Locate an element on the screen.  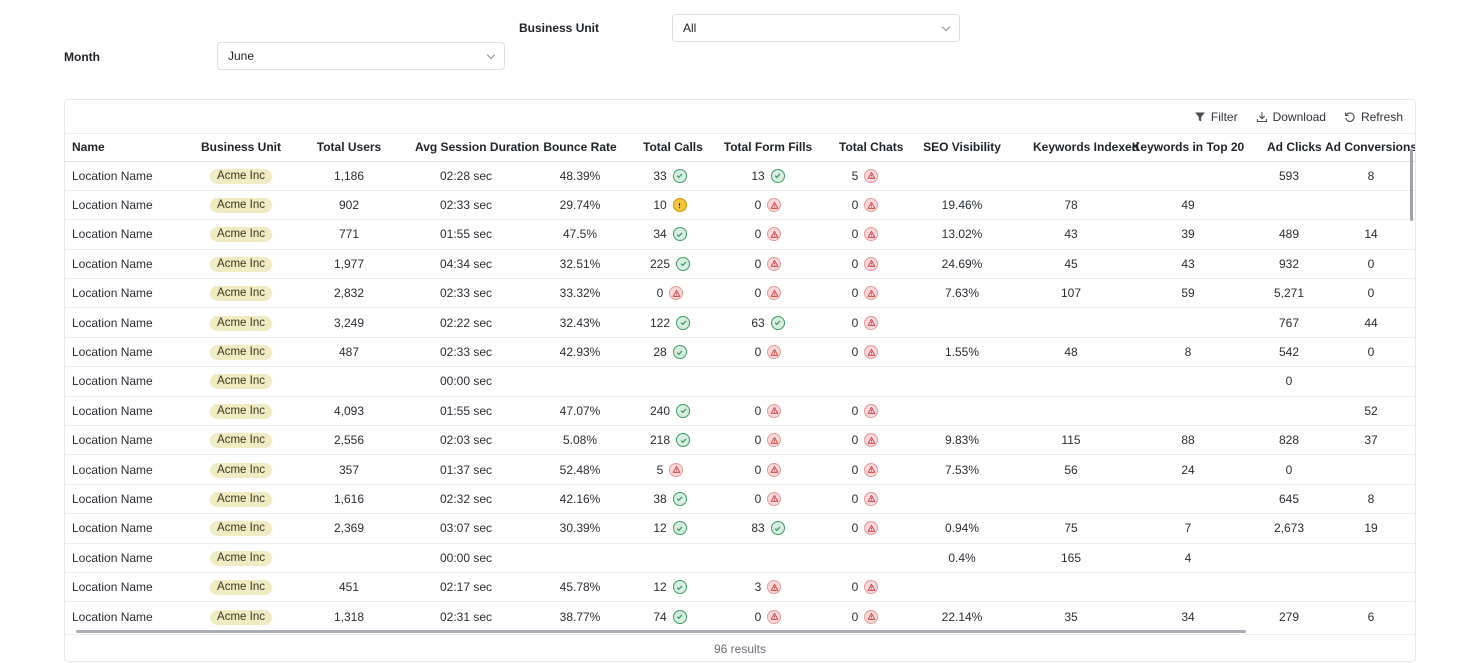
total-form-fills-value: 83 is located at coordinates (758, 528).